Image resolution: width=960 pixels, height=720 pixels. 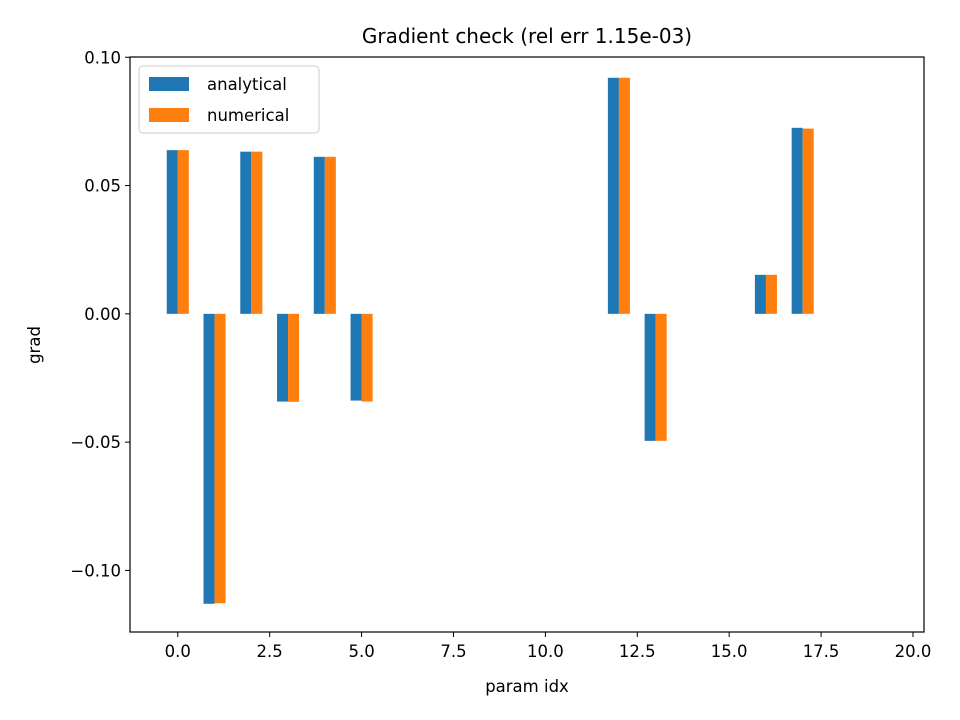 I want to click on x-axis-ticks: 0.0 2.5 5.0 7.5 10.0 12.5 15.0 17.5 20.0, so click(x=548, y=646).